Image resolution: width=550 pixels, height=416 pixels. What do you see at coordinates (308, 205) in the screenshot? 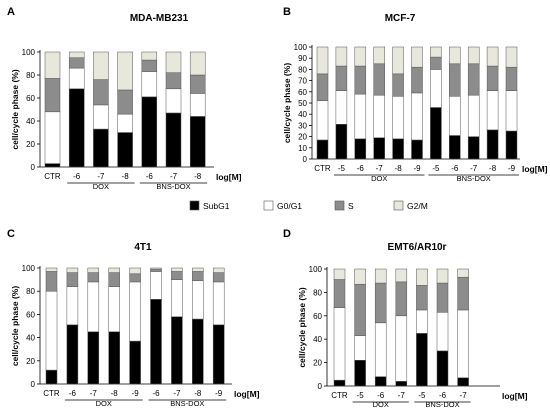
I see `legend: SubG1 G0/G1 S G2/M` at bounding box center [308, 205].